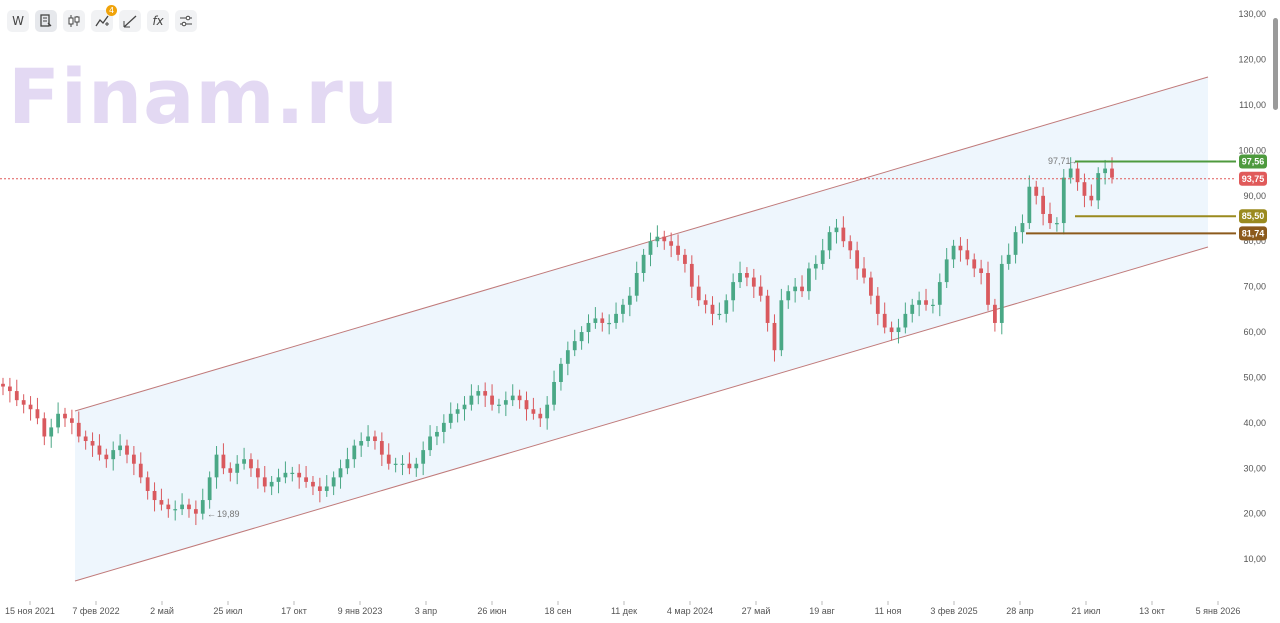 The width and height of the screenshot is (1280, 623). I want to click on settings-icon, so click(186, 21).